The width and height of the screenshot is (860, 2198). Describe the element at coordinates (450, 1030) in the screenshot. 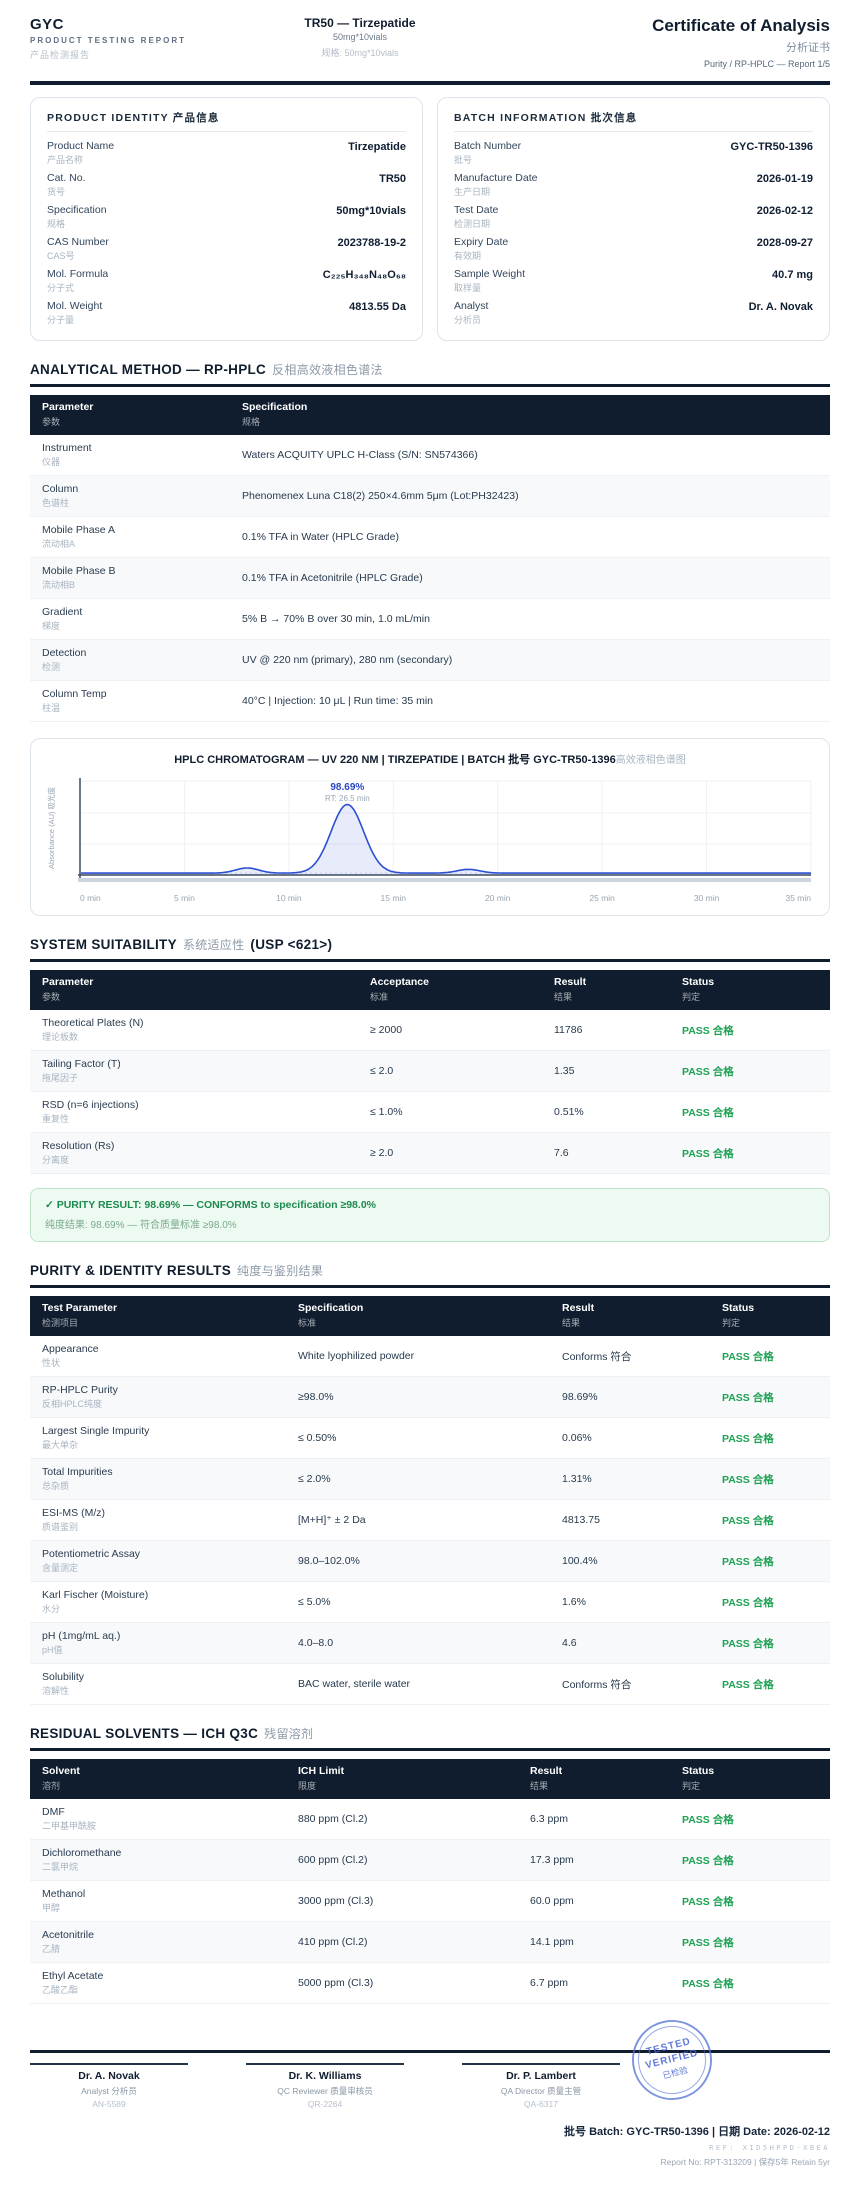

I see `value-cell: ≥ 2000` at that location.